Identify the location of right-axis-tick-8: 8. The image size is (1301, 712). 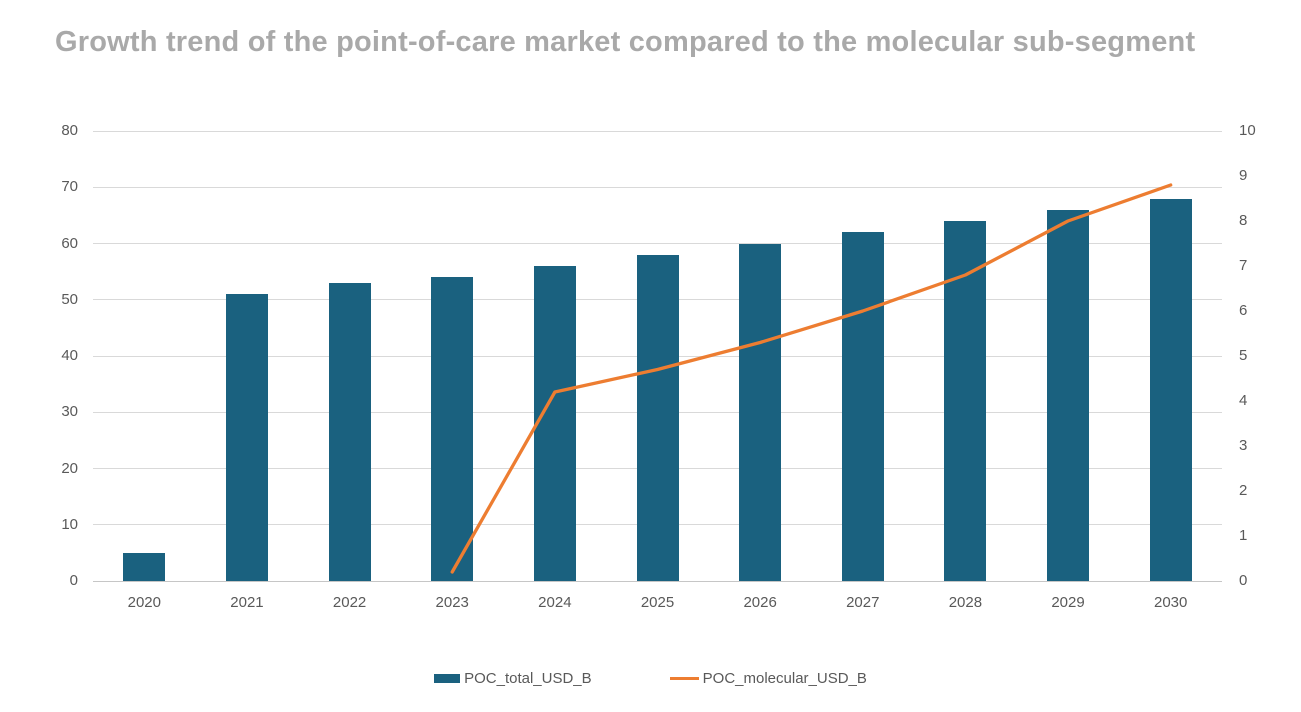
(1243, 220).